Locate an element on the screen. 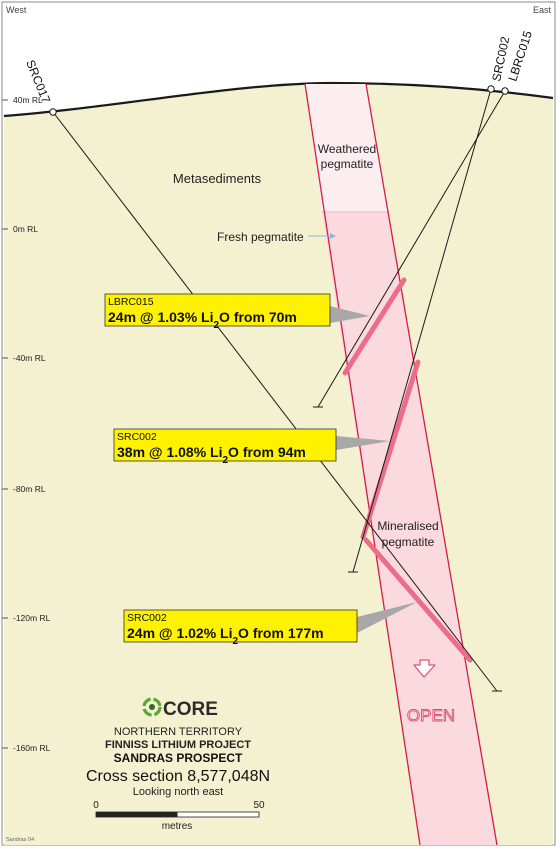 The image size is (560, 849). scale-unit-label: metres is located at coordinates (177, 826).